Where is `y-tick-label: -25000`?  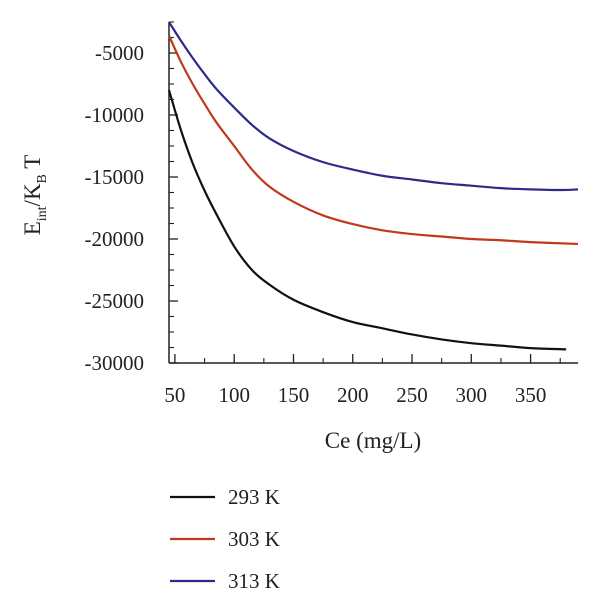
y-tick-label: -25000 is located at coordinates (115, 301).